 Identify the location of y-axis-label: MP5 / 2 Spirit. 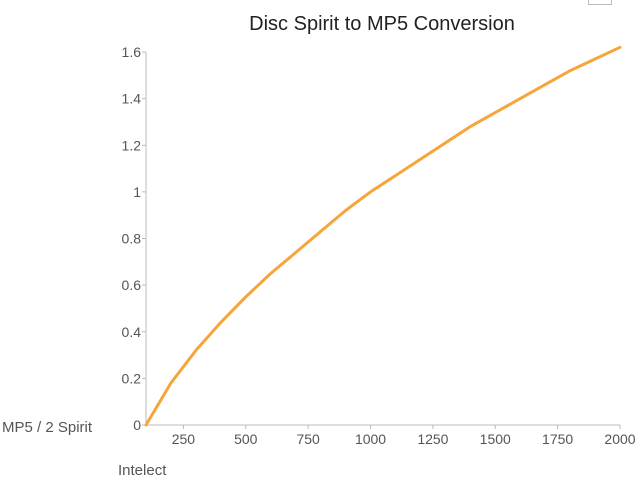
(47, 427).